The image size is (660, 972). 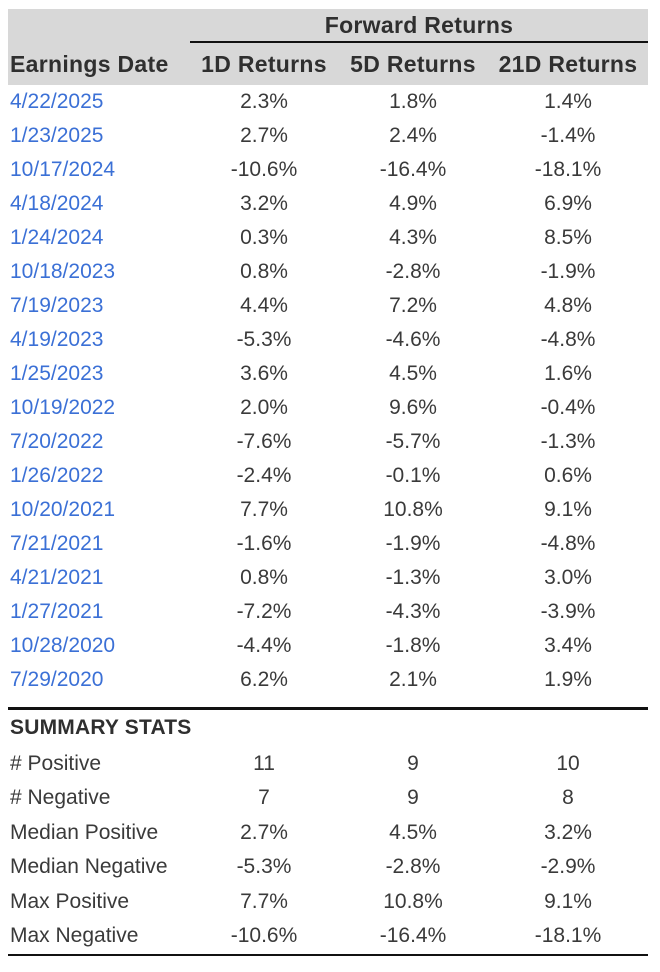 What do you see at coordinates (264, 441) in the screenshot?
I see `return-1d-value: -7.6%` at bounding box center [264, 441].